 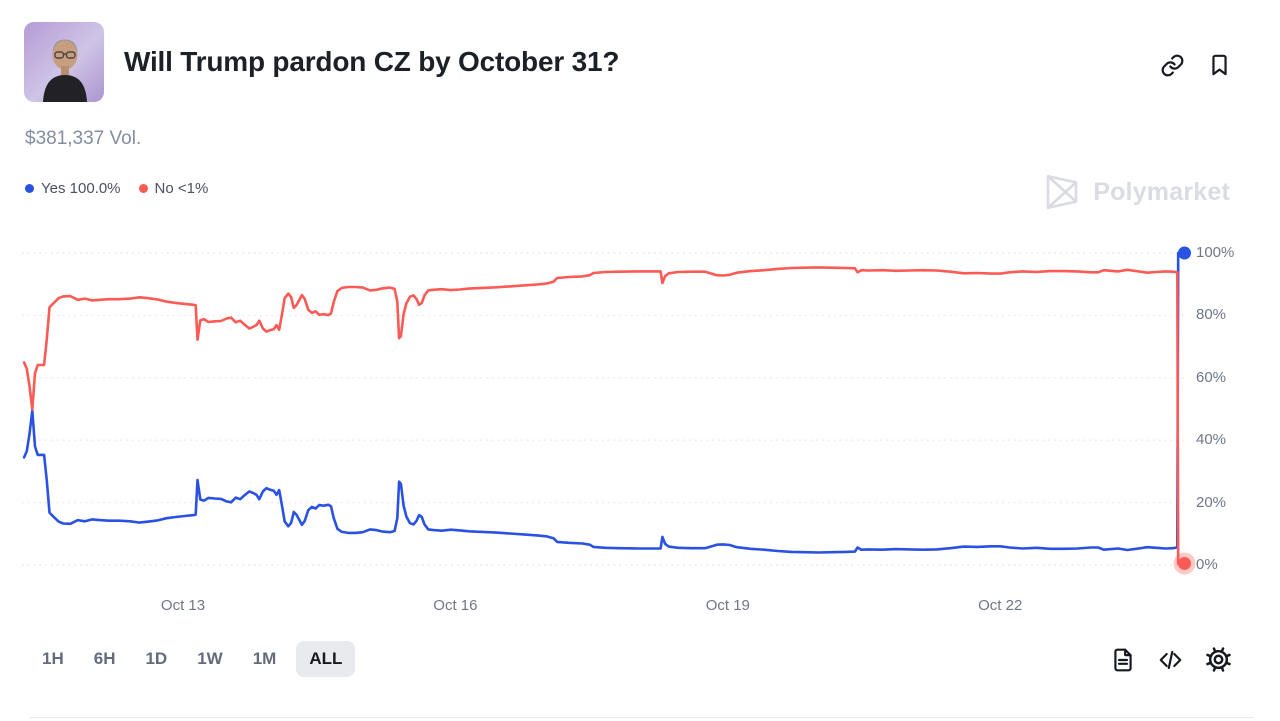 I want to click on legend-yes-label: Yes 100.0%, so click(x=81, y=188).